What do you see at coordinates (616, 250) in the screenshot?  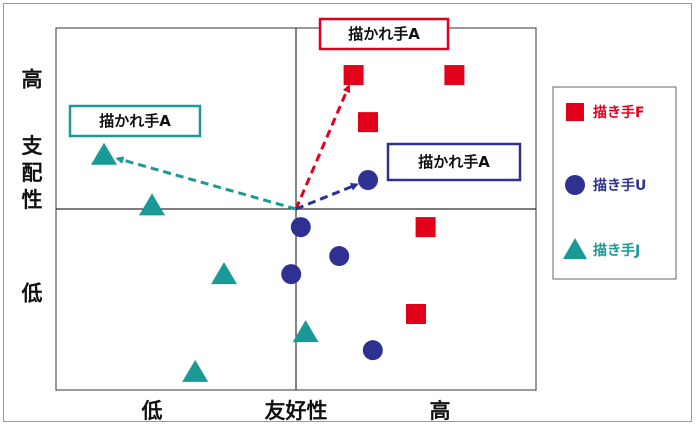 I see `legend-label: 描き手J` at bounding box center [616, 250].